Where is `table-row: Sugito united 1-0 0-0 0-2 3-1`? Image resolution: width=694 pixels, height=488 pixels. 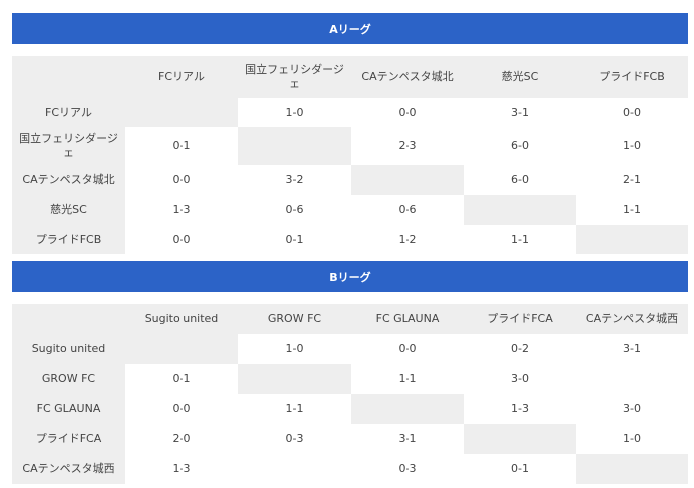
table-row: Sugito united 1-0 0-0 0-2 3-1 is located at coordinates (350, 349).